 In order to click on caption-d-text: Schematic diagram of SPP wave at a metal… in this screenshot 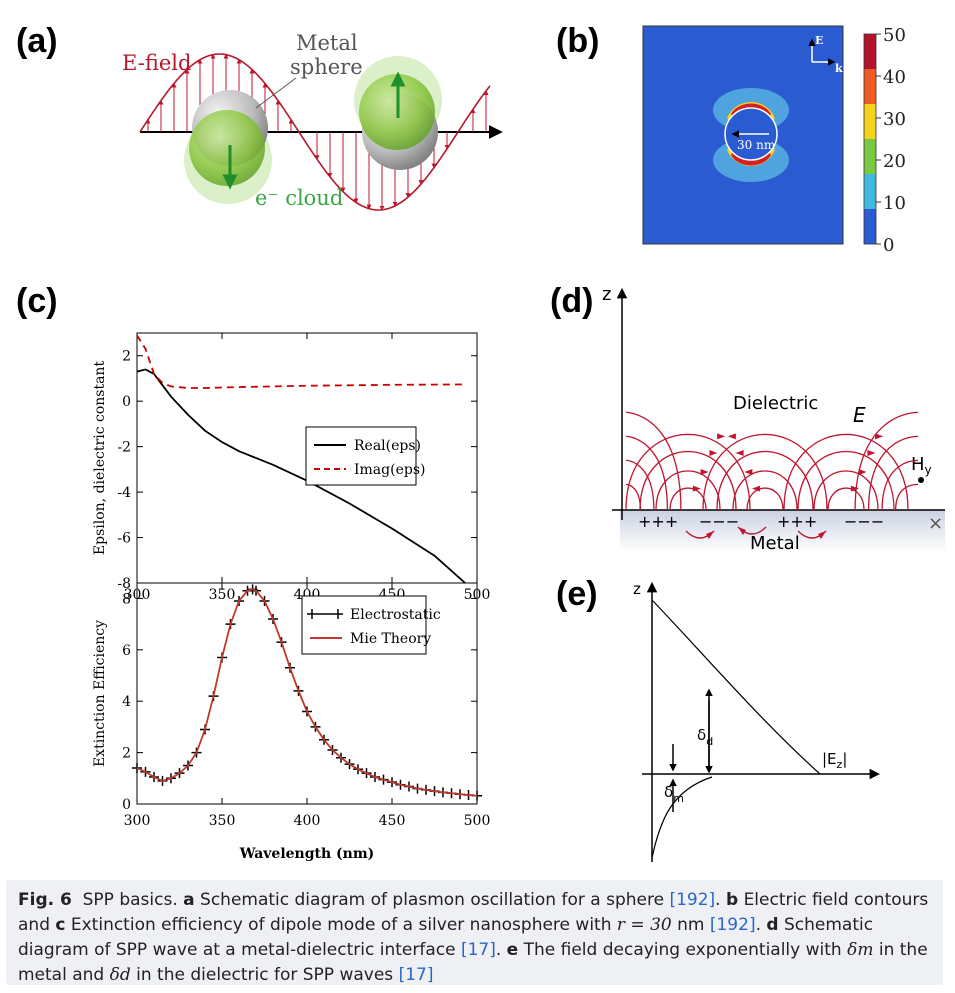, I will do `click(446, 937)`.